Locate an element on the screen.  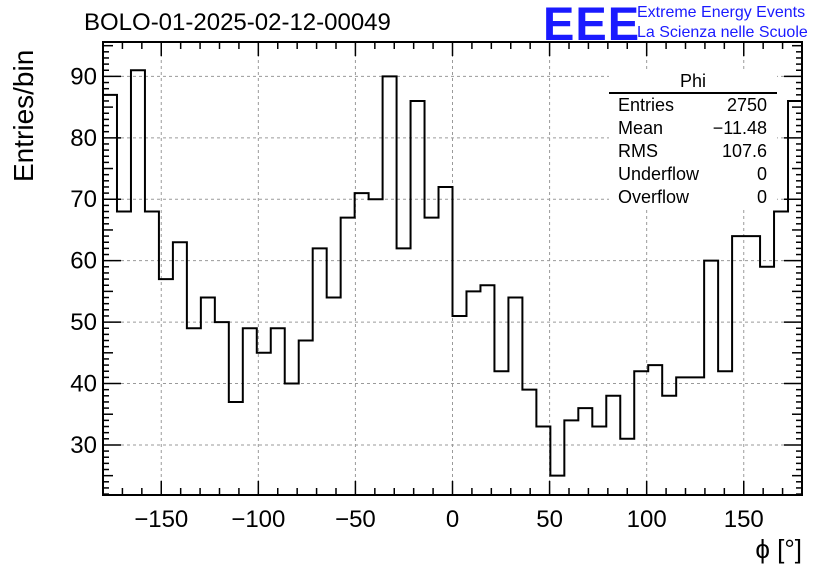
stats-row-underflow: Underflow 0 is located at coordinates (693, 174).